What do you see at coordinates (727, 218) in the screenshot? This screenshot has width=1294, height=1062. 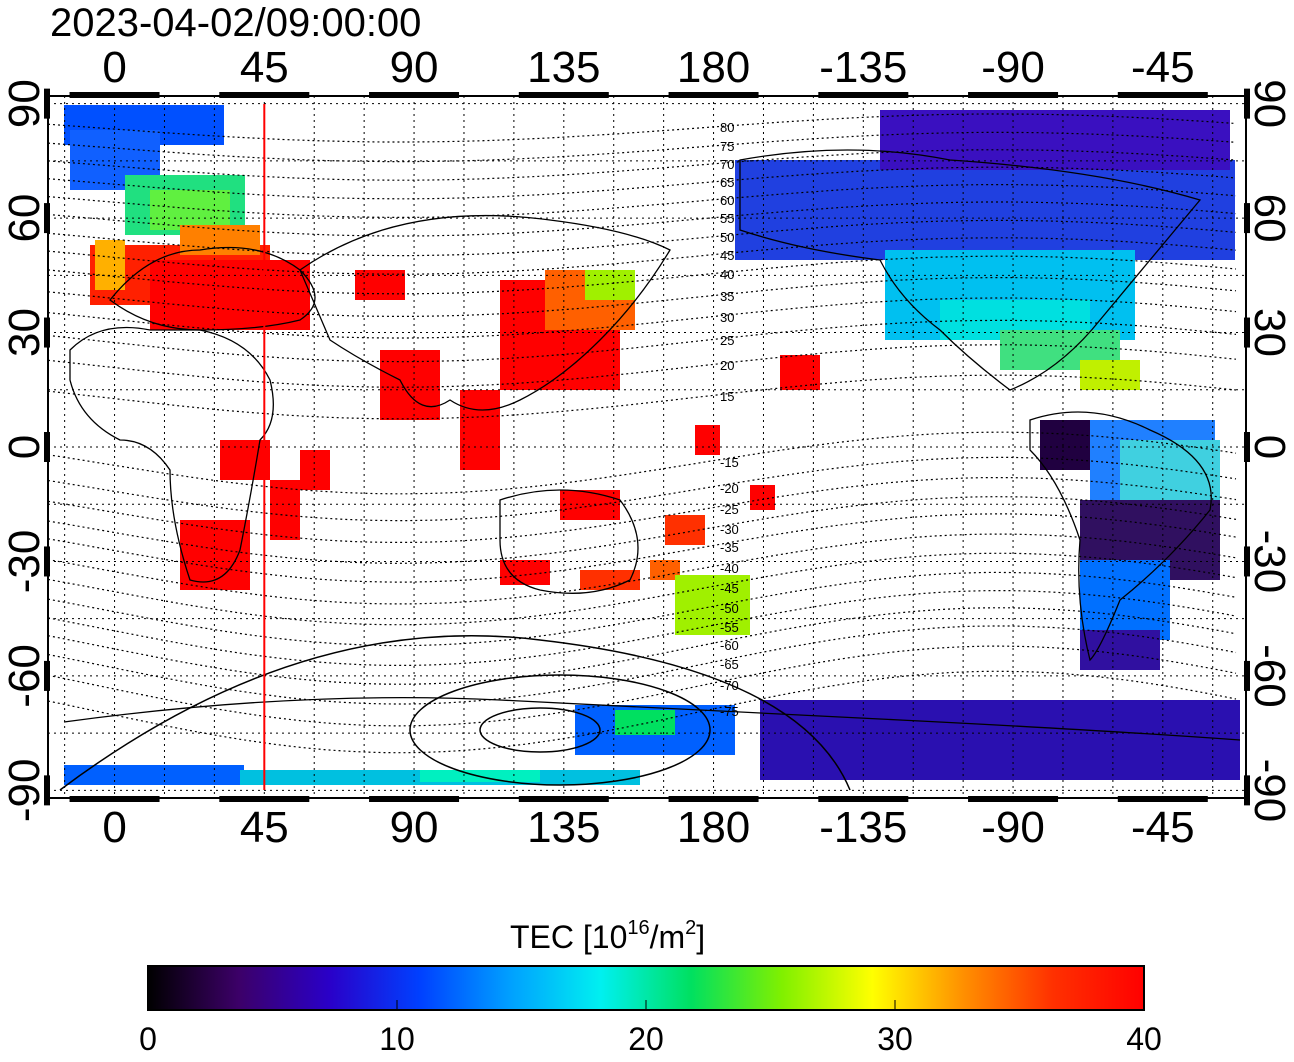 I see `contour-label: 55` at bounding box center [727, 218].